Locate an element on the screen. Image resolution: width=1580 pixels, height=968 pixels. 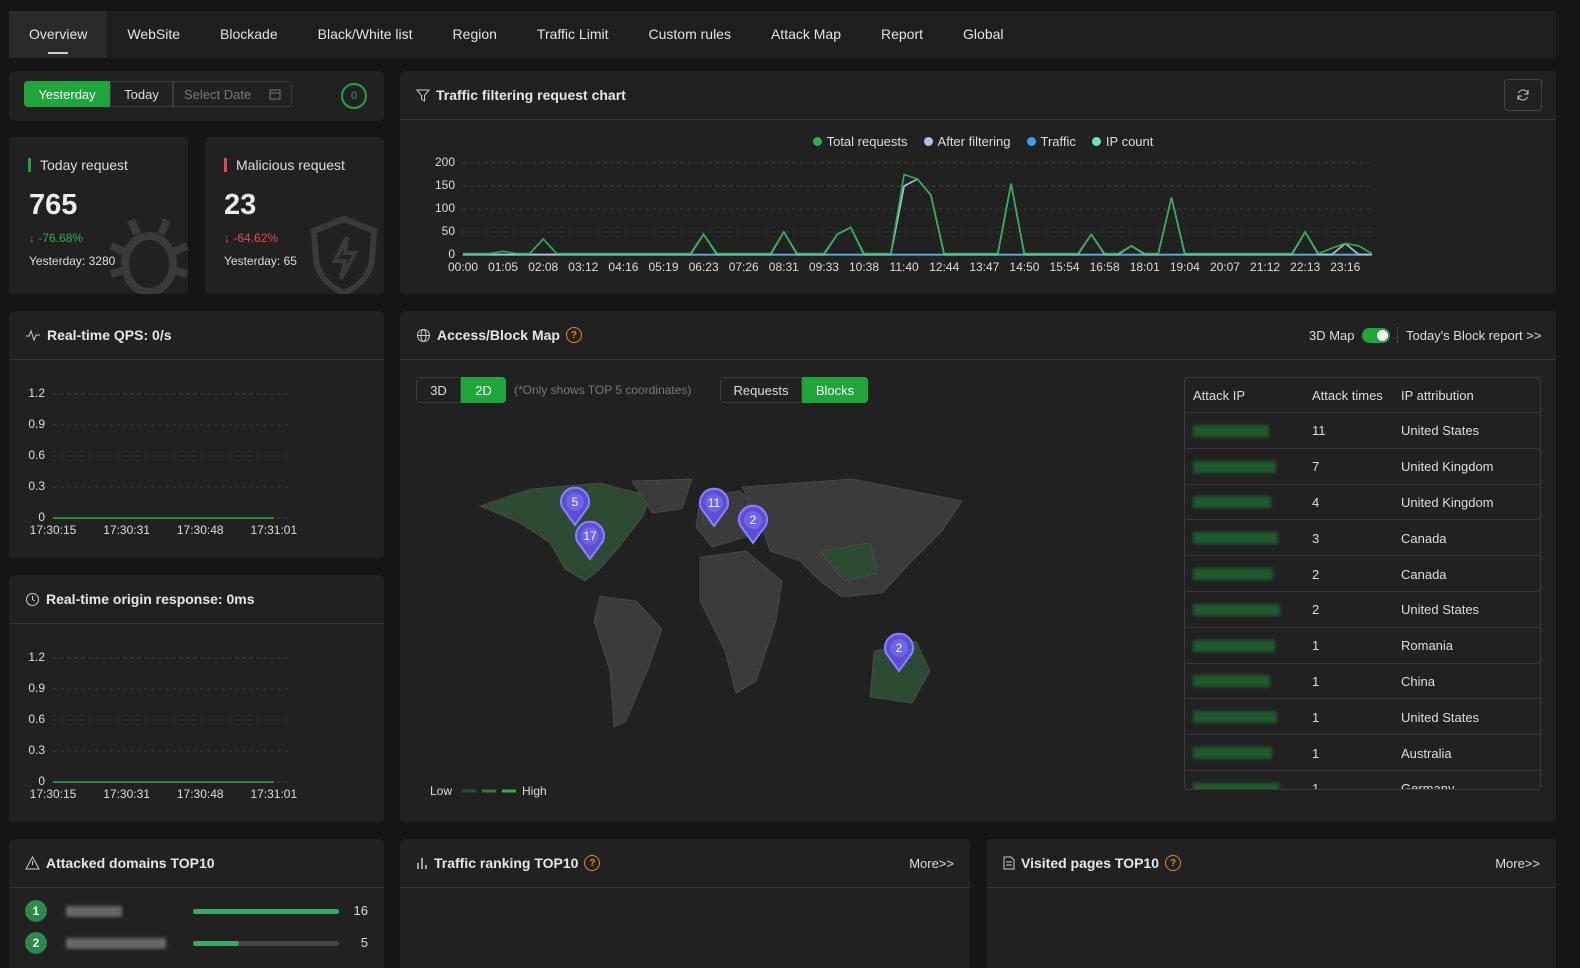
panel-title: Real-time QPS: 0/s is located at coordinates (109, 335).